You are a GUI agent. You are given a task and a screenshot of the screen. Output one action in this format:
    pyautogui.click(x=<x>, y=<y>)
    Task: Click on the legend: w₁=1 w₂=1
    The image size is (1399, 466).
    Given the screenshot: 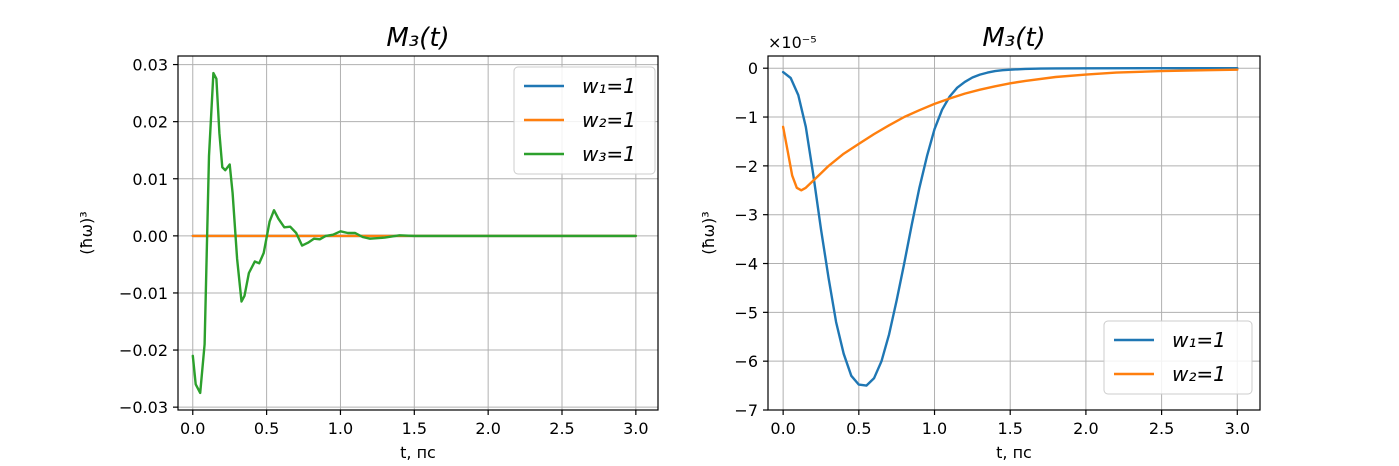 What is the action you would take?
    pyautogui.click(x=1178, y=357)
    